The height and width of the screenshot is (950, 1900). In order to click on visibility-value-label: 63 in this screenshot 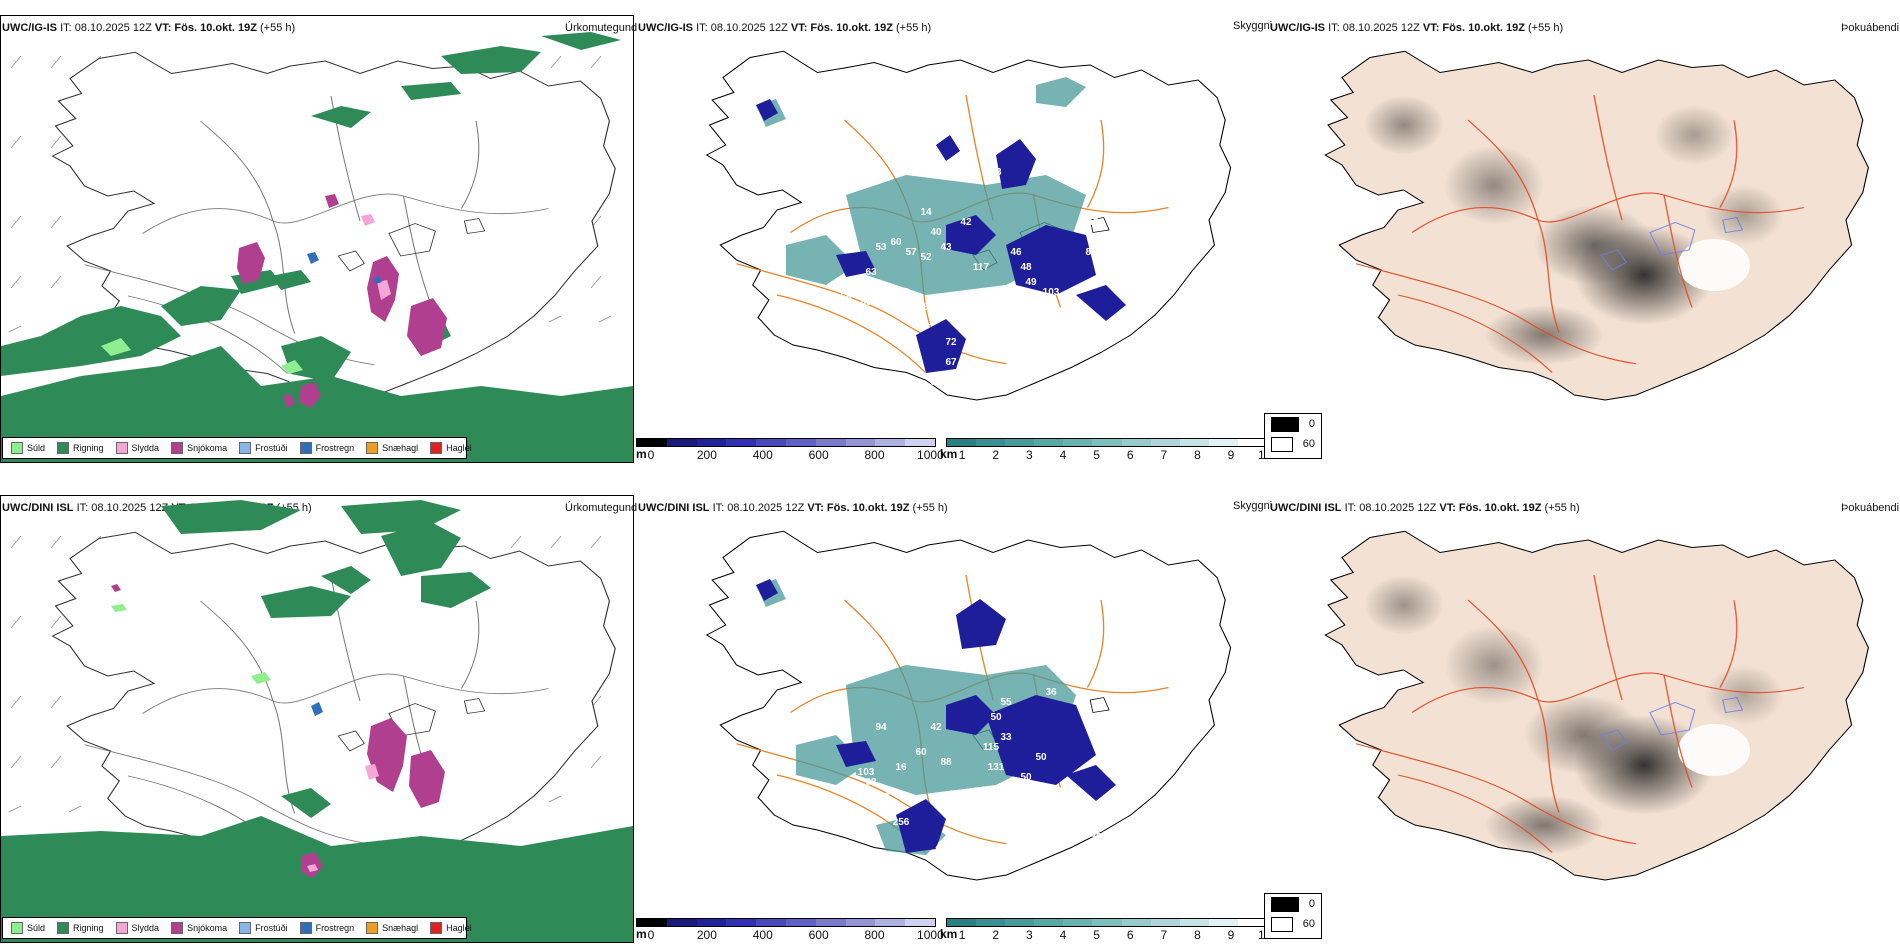, I will do `click(1076, 327)`.